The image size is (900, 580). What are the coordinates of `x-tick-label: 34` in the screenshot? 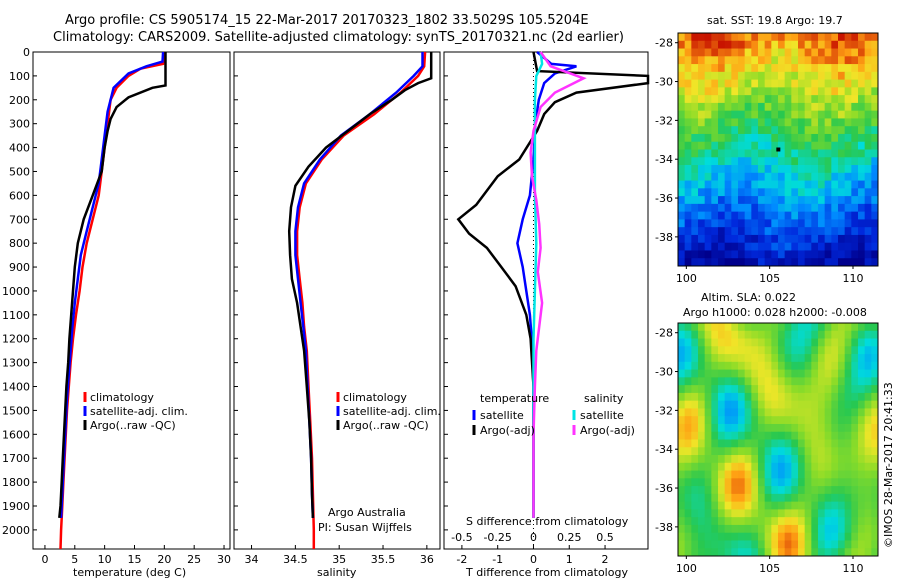 It's located at (252, 559).